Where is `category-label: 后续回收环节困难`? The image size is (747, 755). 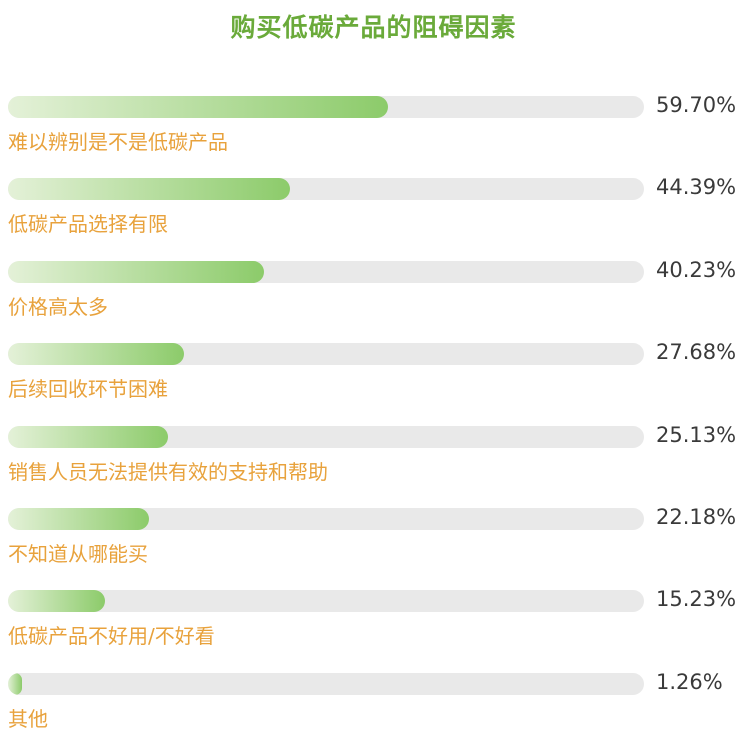 category-label: 后续回收环节困难 is located at coordinates (88, 389).